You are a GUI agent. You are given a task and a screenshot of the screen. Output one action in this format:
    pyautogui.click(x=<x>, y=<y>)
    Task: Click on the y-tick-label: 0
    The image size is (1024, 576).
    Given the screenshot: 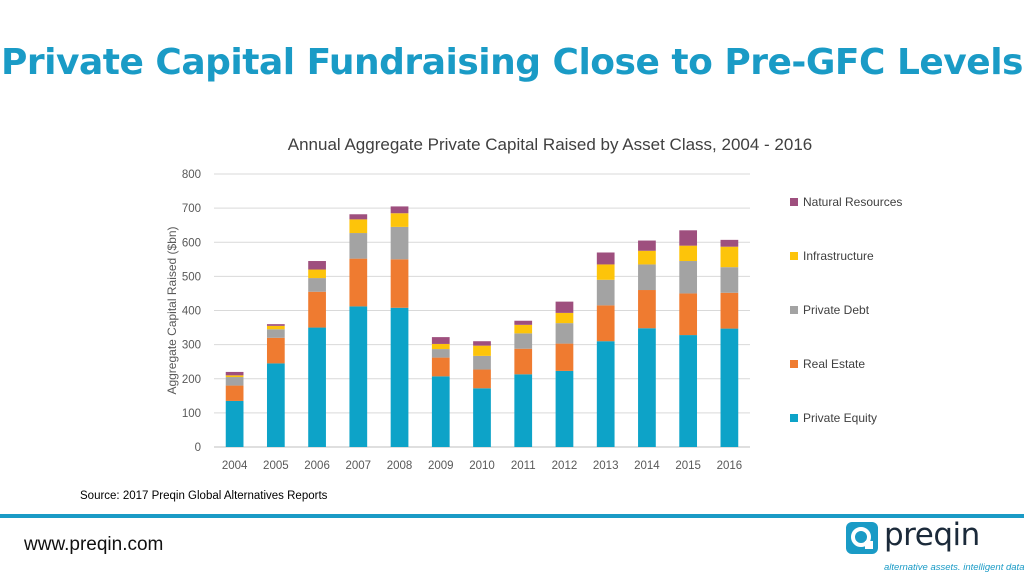 What is the action you would take?
    pyautogui.click(x=198, y=448)
    